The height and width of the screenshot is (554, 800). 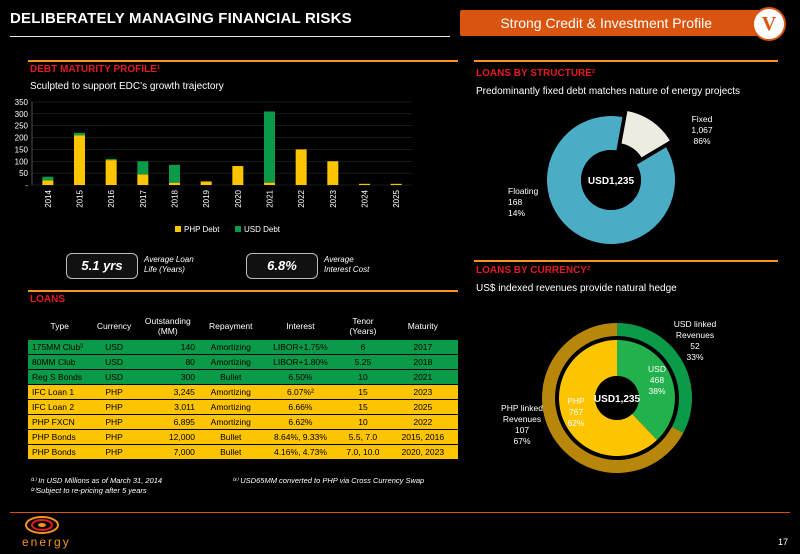 I want to click on x-tick-label: 2023, so click(x=333, y=198).